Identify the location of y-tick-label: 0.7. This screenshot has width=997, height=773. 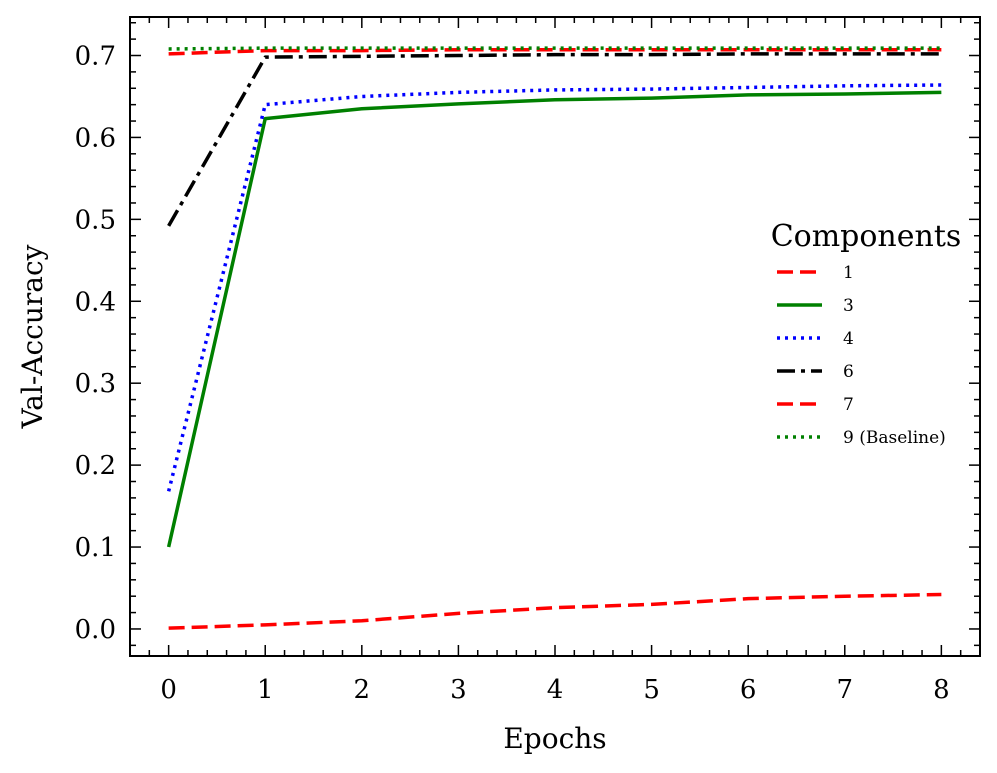
(95, 57).